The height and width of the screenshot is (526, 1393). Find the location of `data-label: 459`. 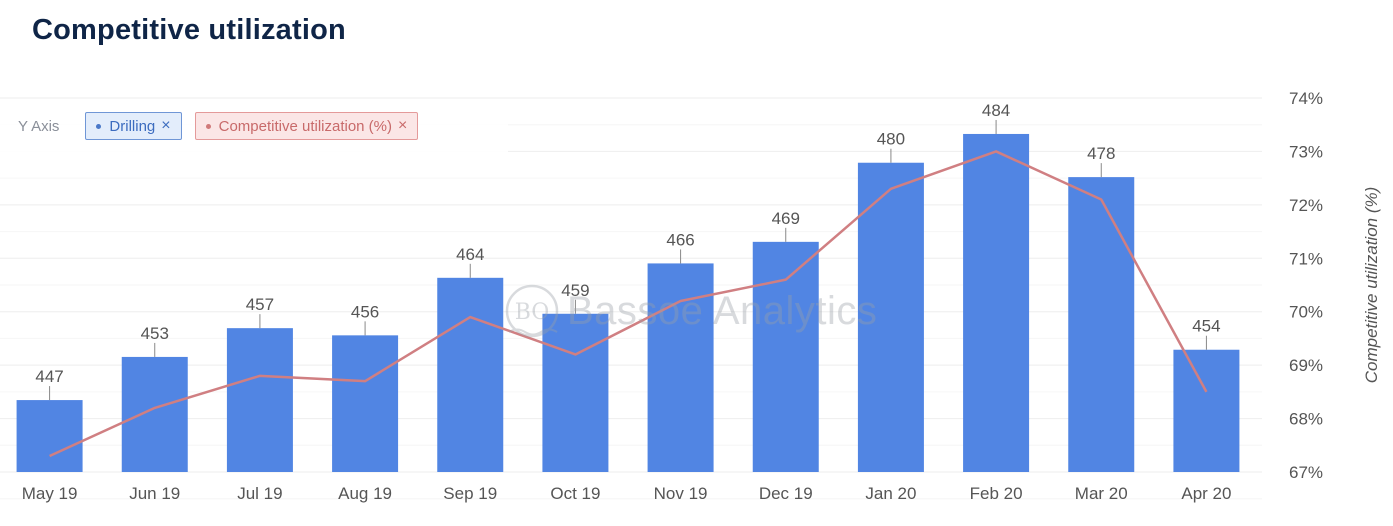

data-label: 459 is located at coordinates (575, 290).